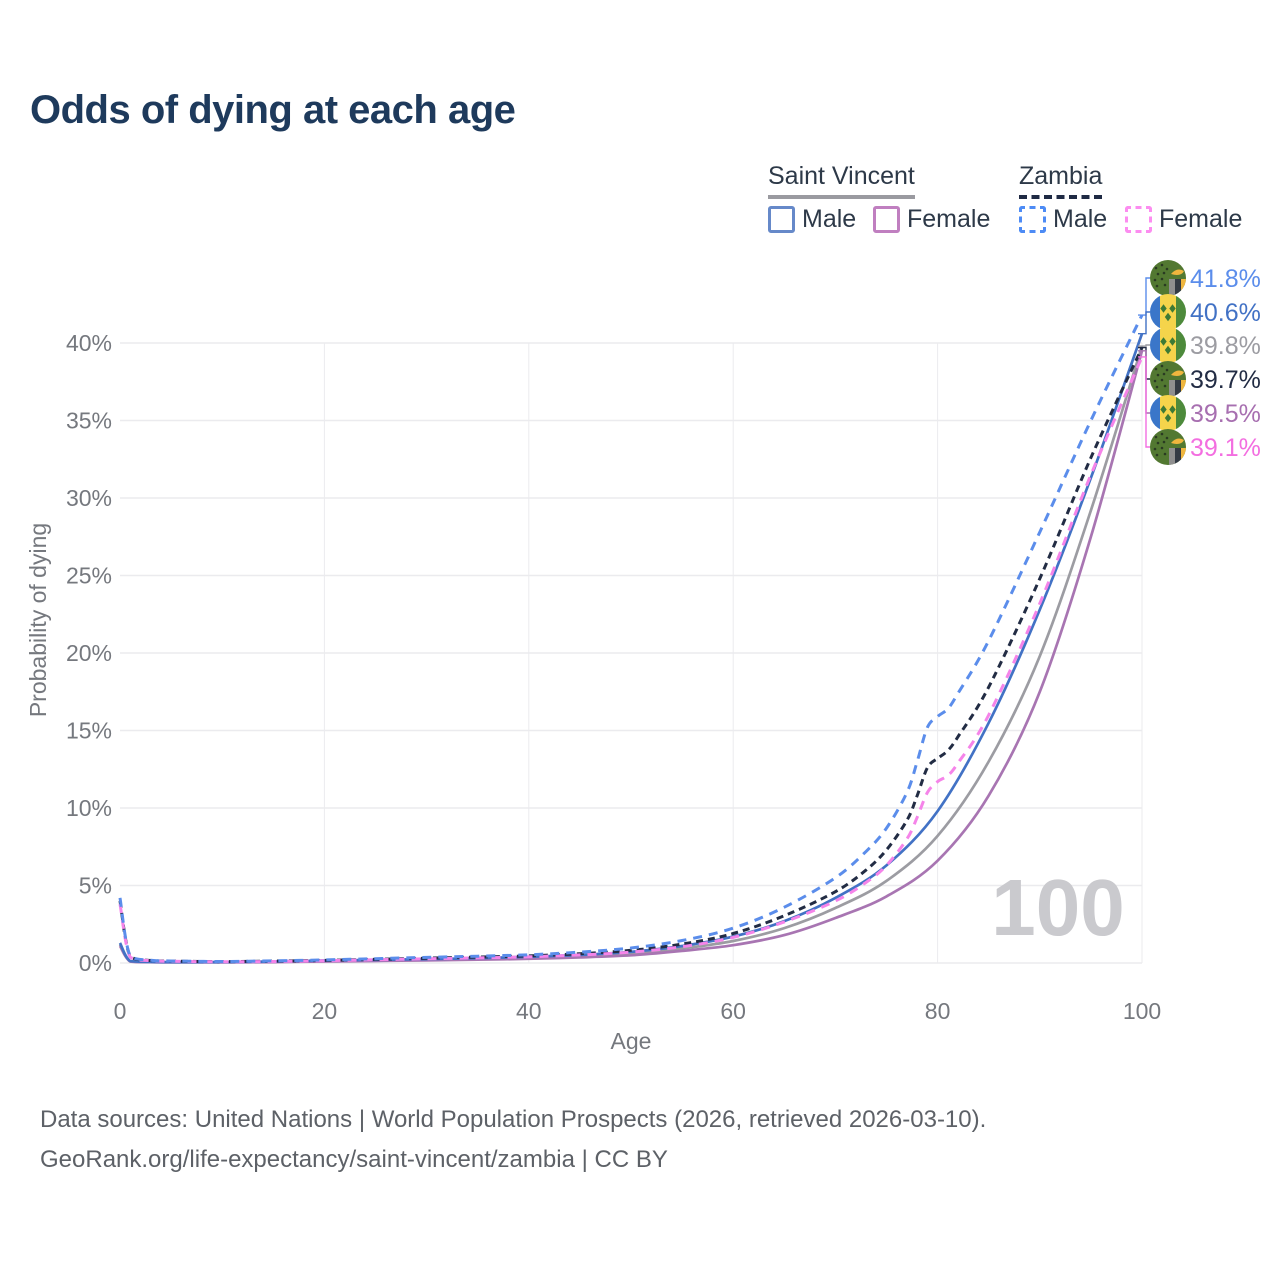 This screenshot has width=1280, height=1280. I want to click on legend-item-zambia-female: Female, so click(1183, 219).